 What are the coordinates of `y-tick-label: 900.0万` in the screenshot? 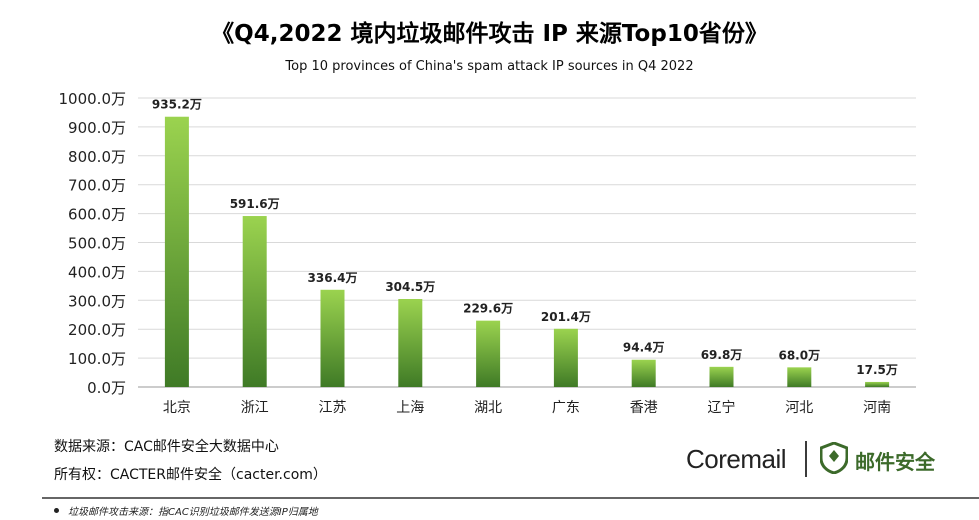 It's located at (97, 128).